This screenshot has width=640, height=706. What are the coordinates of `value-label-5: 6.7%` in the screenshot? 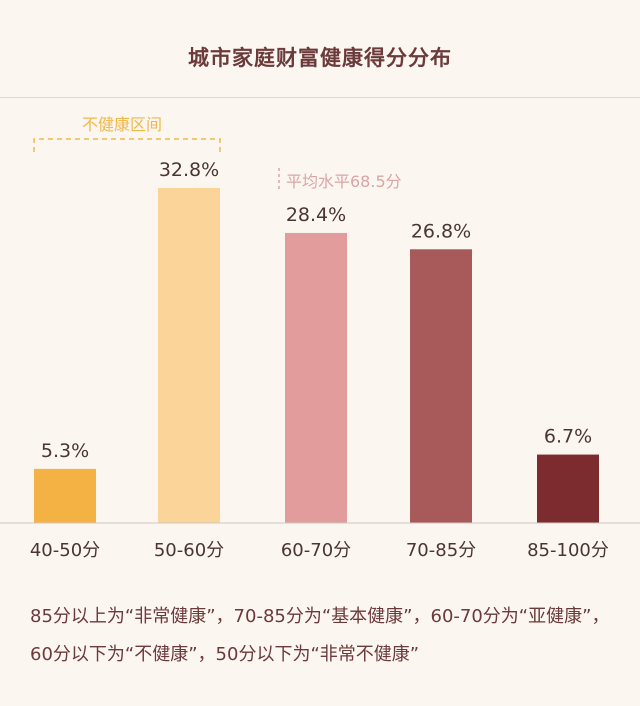 It's located at (568, 437).